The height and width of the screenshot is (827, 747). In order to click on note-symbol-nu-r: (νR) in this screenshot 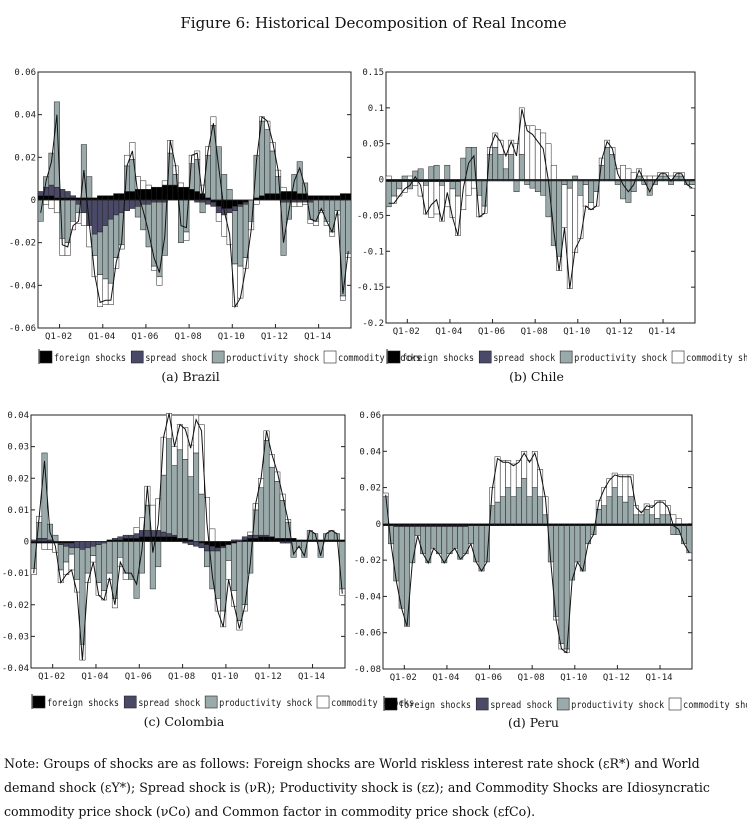, I will do `click(258, 787)`.